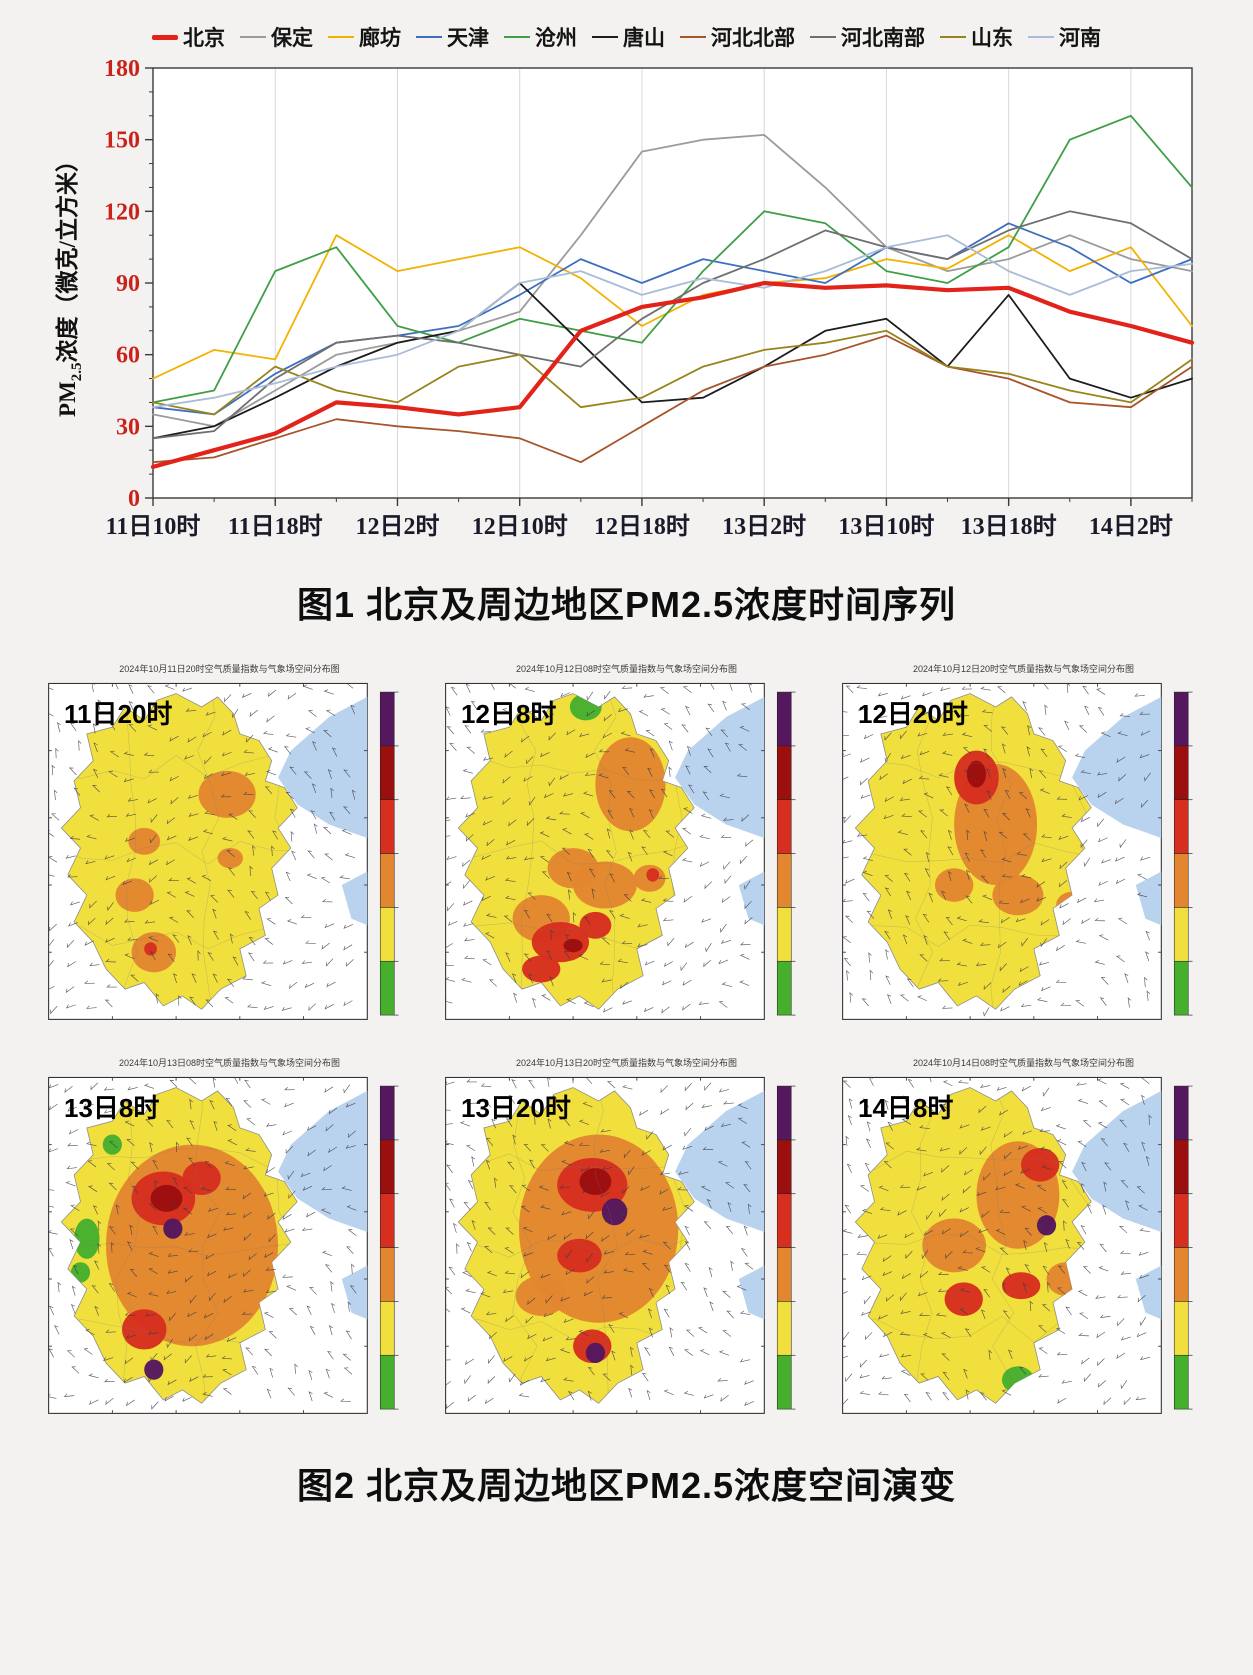 The height and width of the screenshot is (1675, 1253). Describe the element at coordinates (520, 526) in the screenshot. I see `svg-text: 12日10时` at that location.